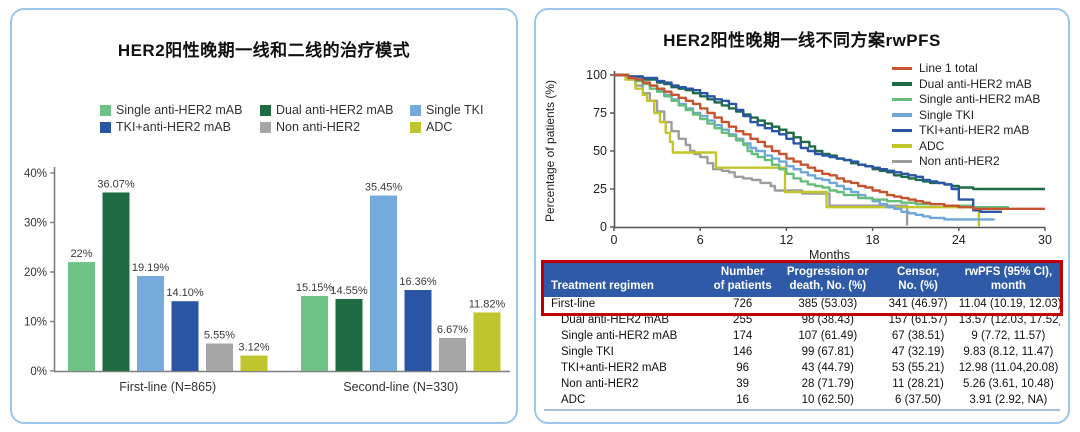 The image size is (1080, 432). Describe the element at coordinates (456, 127) in the screenshot. I see `legend-item: ADC` at that location.